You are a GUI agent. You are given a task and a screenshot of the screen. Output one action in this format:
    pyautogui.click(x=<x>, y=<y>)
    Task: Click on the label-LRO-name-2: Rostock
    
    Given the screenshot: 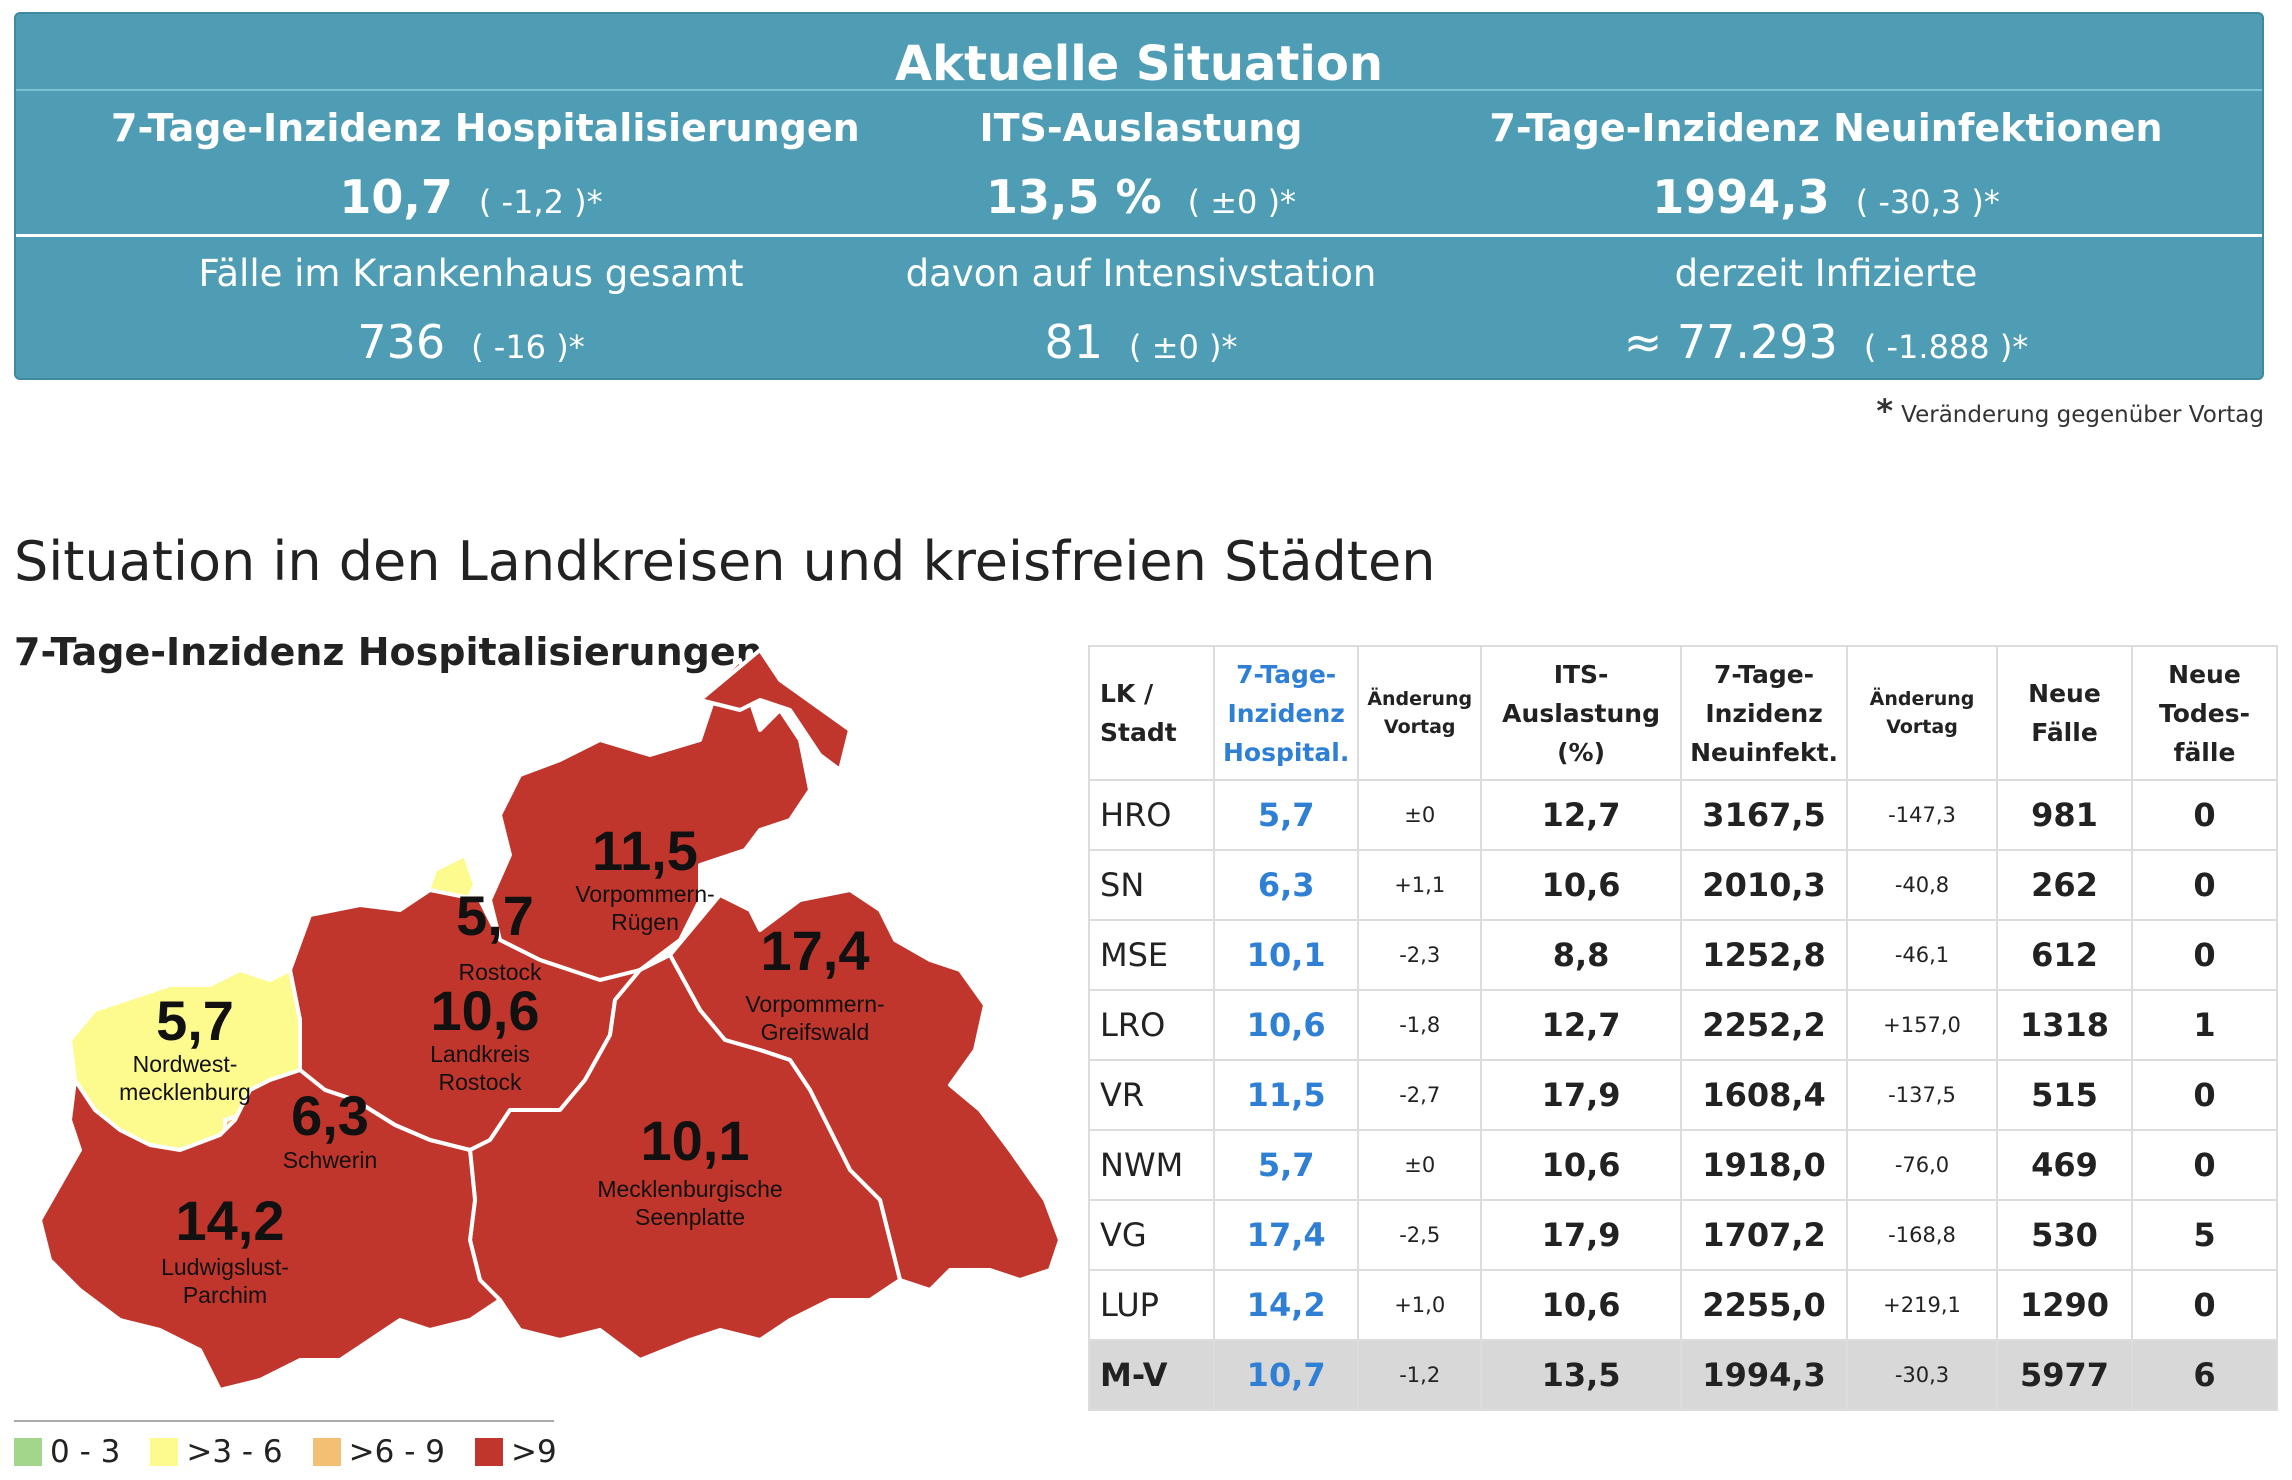 What is the action you would take?
    pyautogui.click(x=480, y=1082)
    